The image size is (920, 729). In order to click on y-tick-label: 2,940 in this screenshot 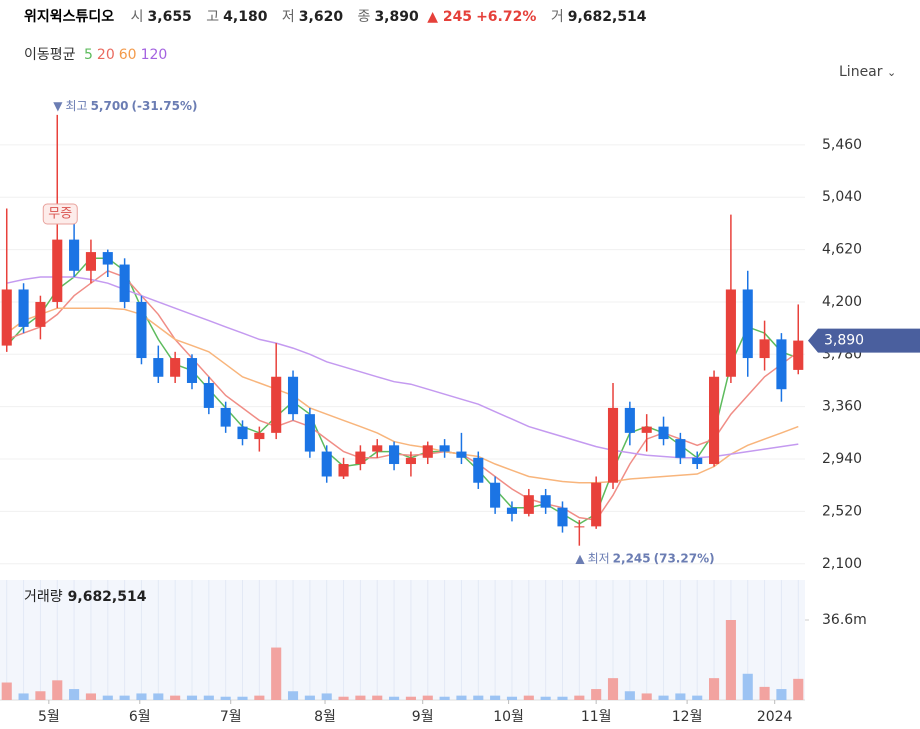, I will do `click(842, 459)`.